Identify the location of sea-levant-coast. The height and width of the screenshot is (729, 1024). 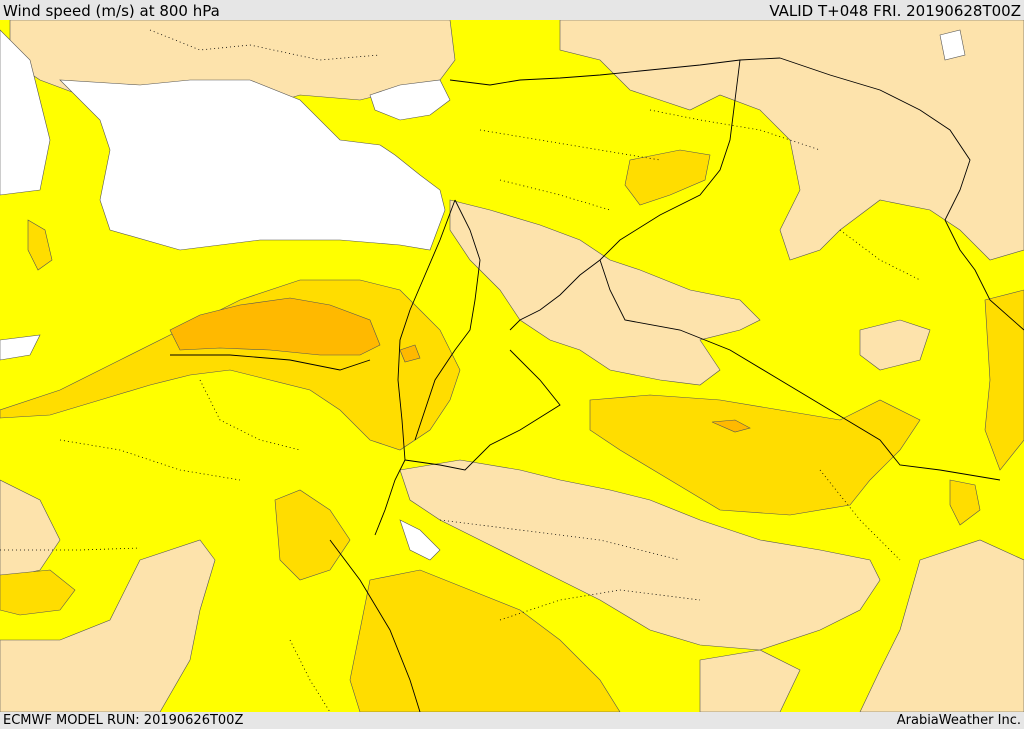
(410, 100).